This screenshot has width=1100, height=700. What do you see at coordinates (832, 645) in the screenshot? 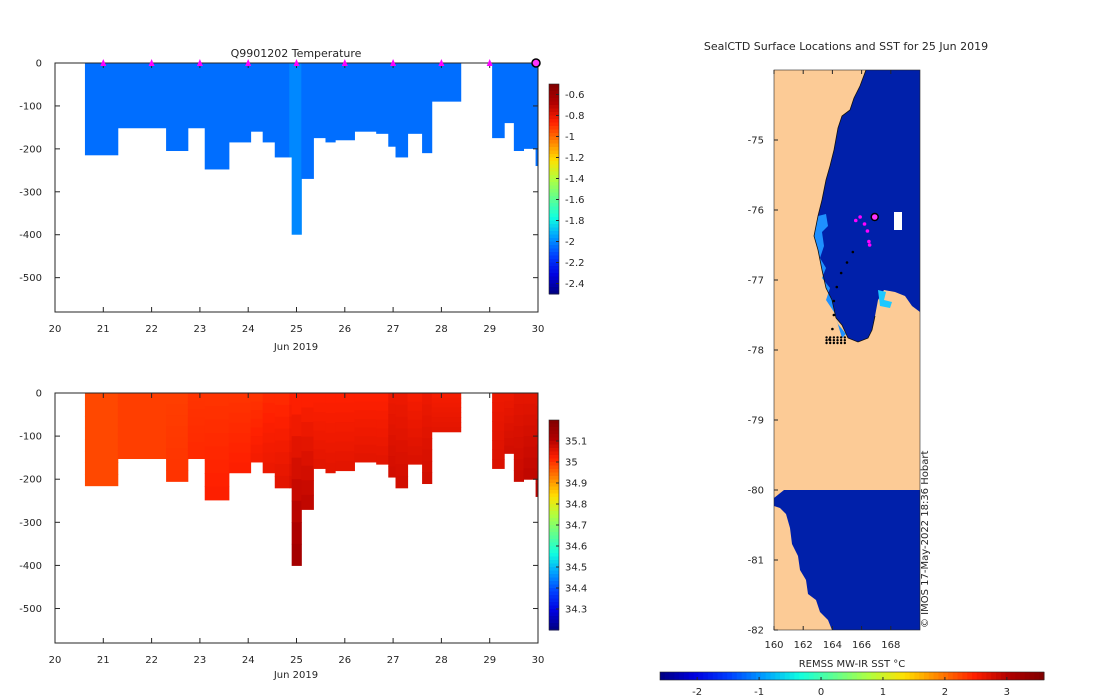
I see `map-xtick-label: 164` at bounding box center [832, 645].